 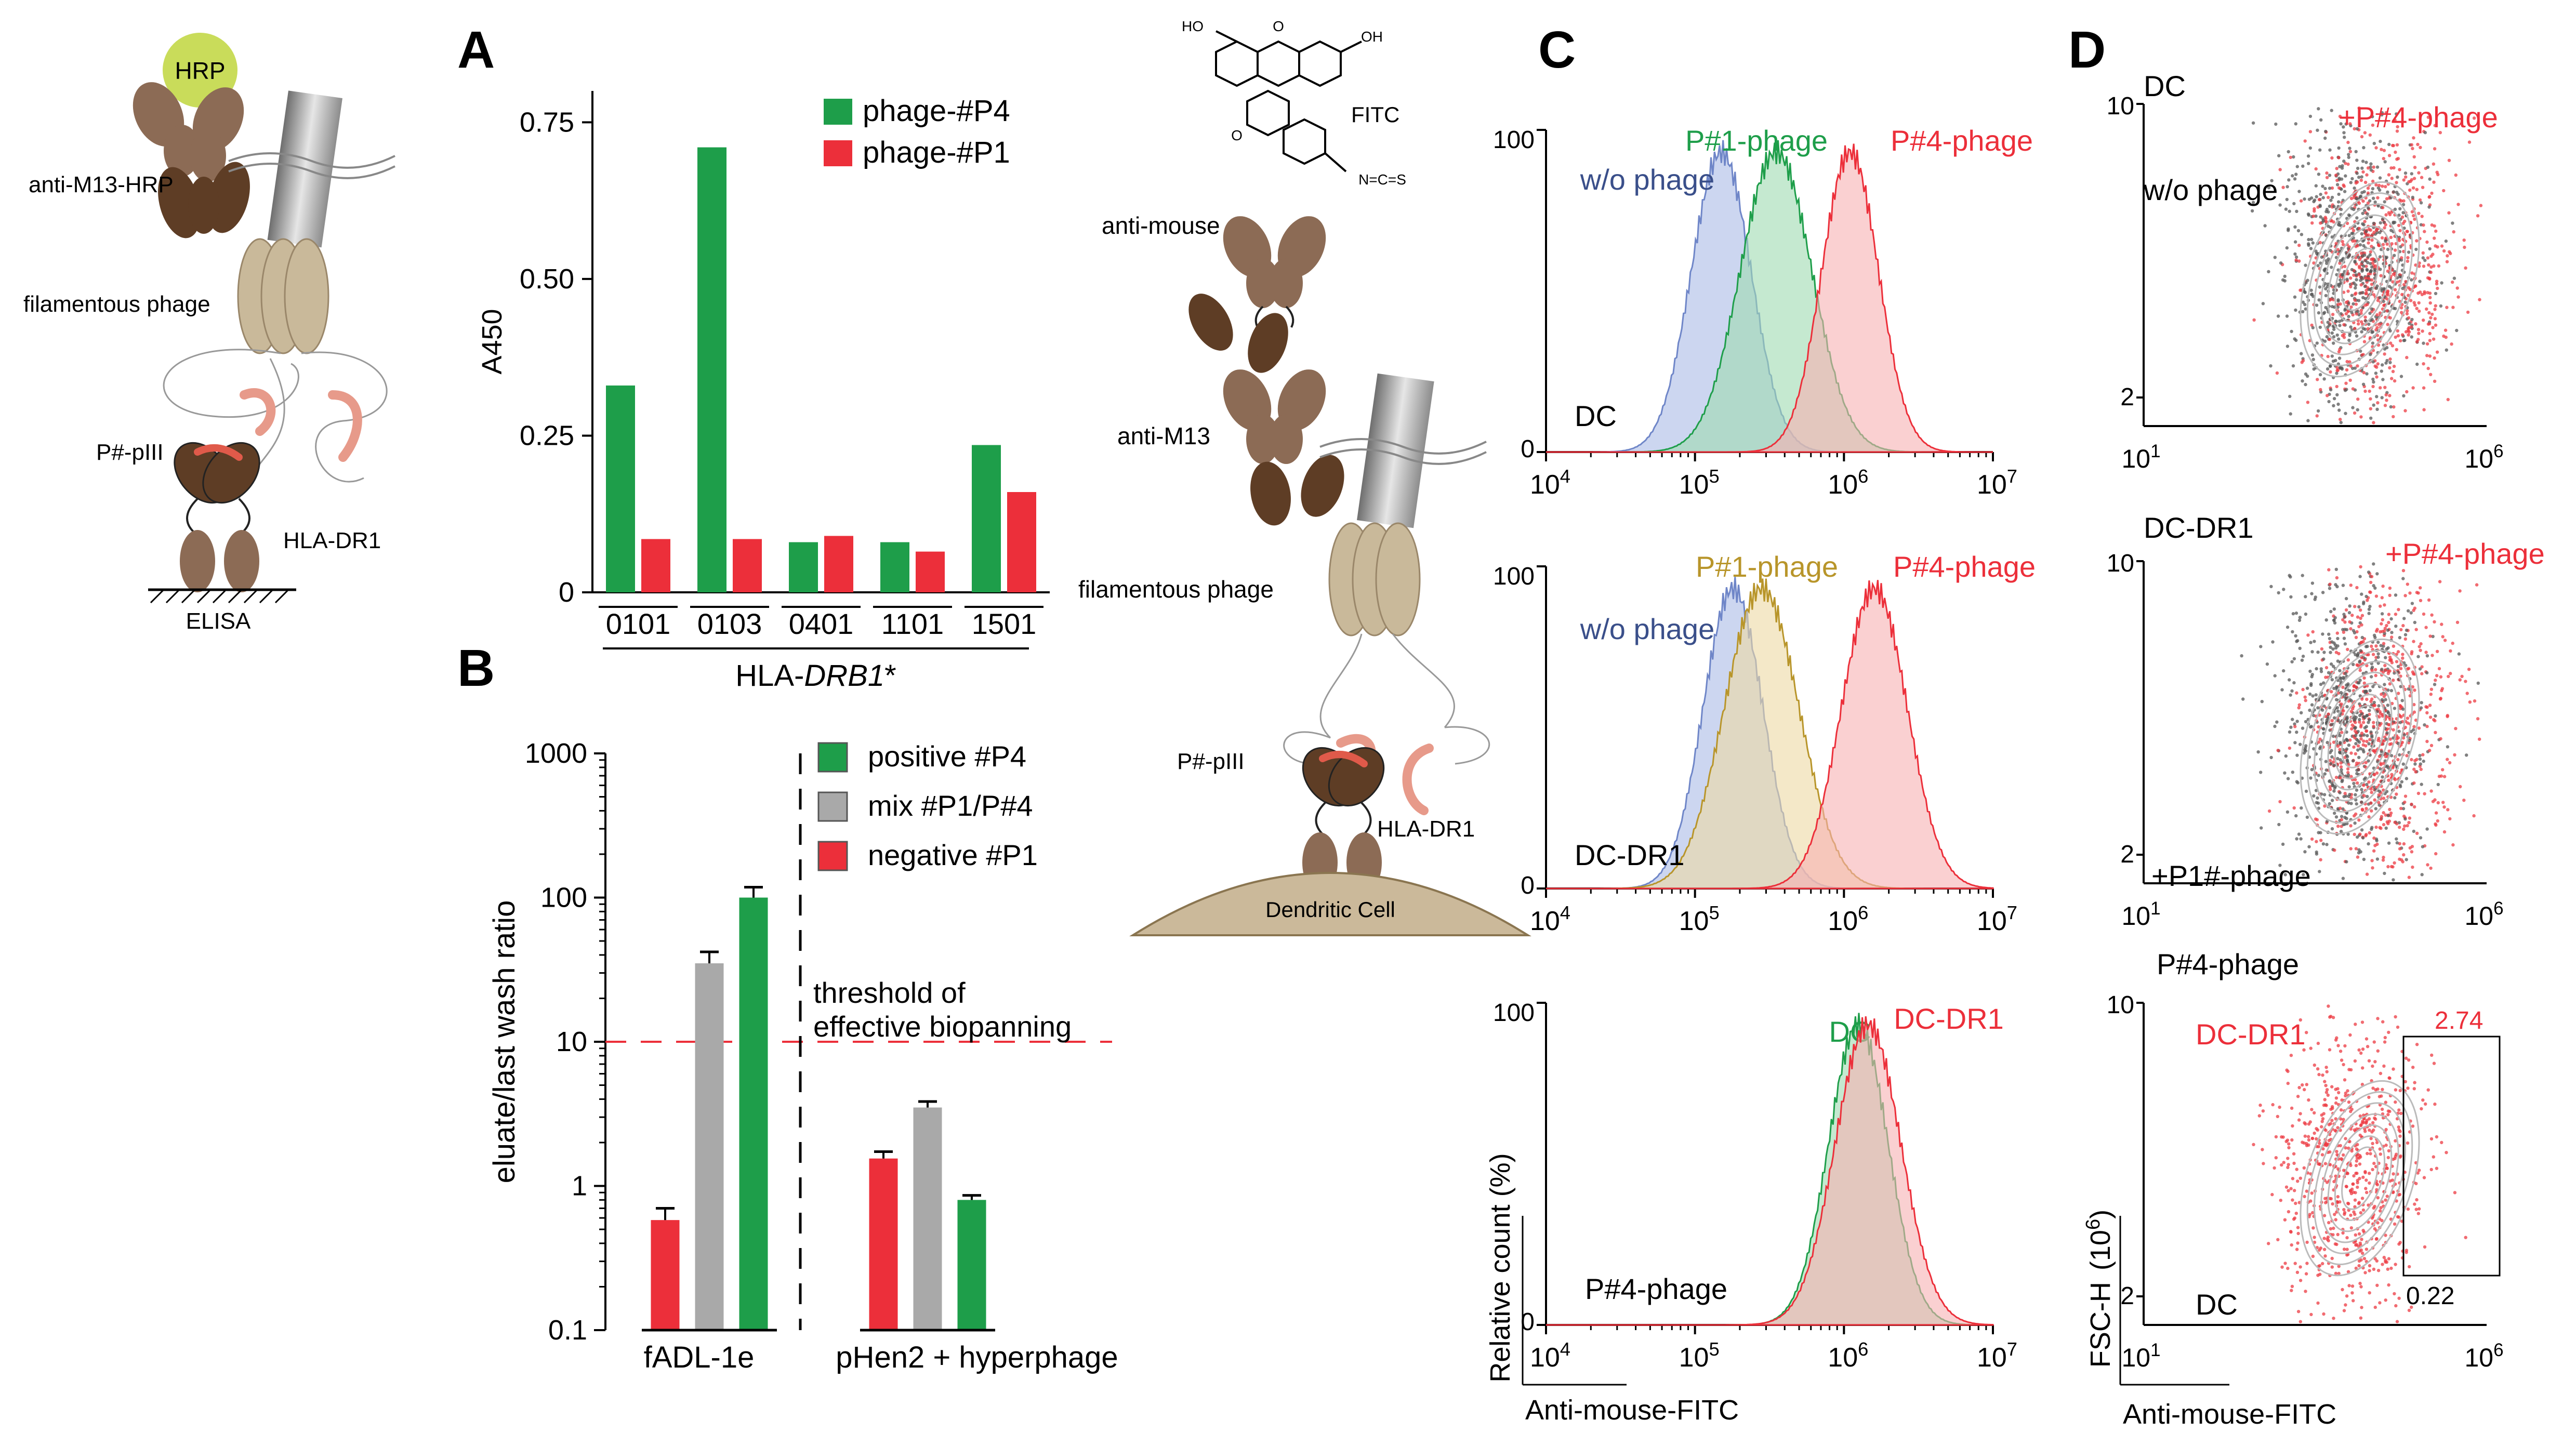 What do you see at coordinates (2251, 1034) in the screenshot?
I see `d-red-label: DC-DR1` at bounding box center [2251, 1034].